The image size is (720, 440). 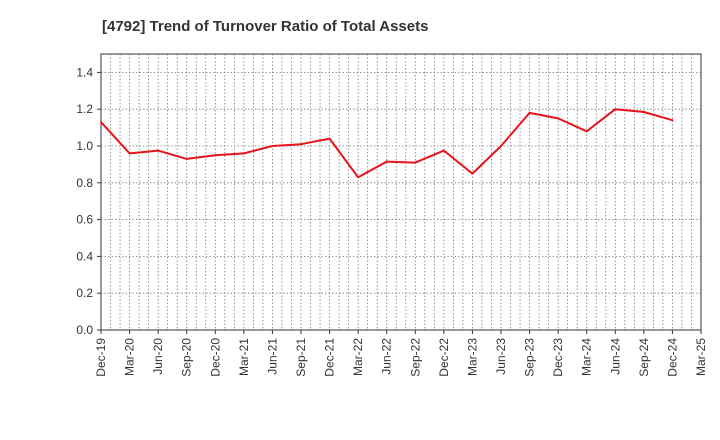 What do you see at coordinates (558, 357) in the screenshot?
I see `x-tick-label: Dec-23` at bounding box center [558, 357].